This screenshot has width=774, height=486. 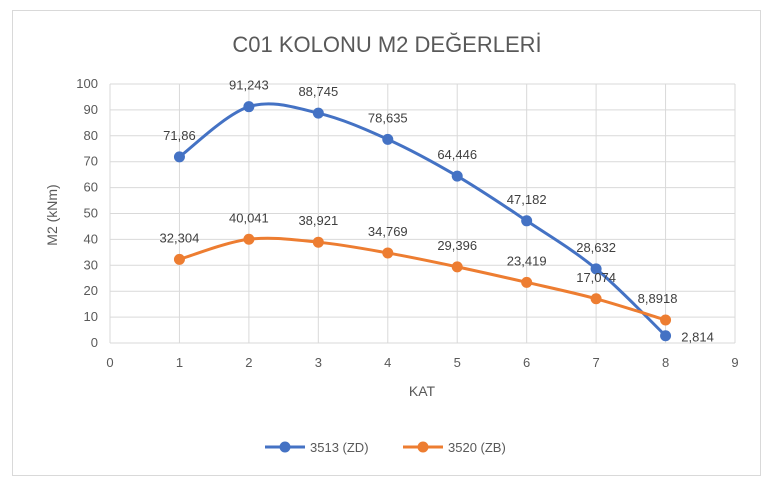 What do you see at coordinates (91, 238) in the screenshot?
I see `y-tick-label: 40` at bounding box center [91, 238].